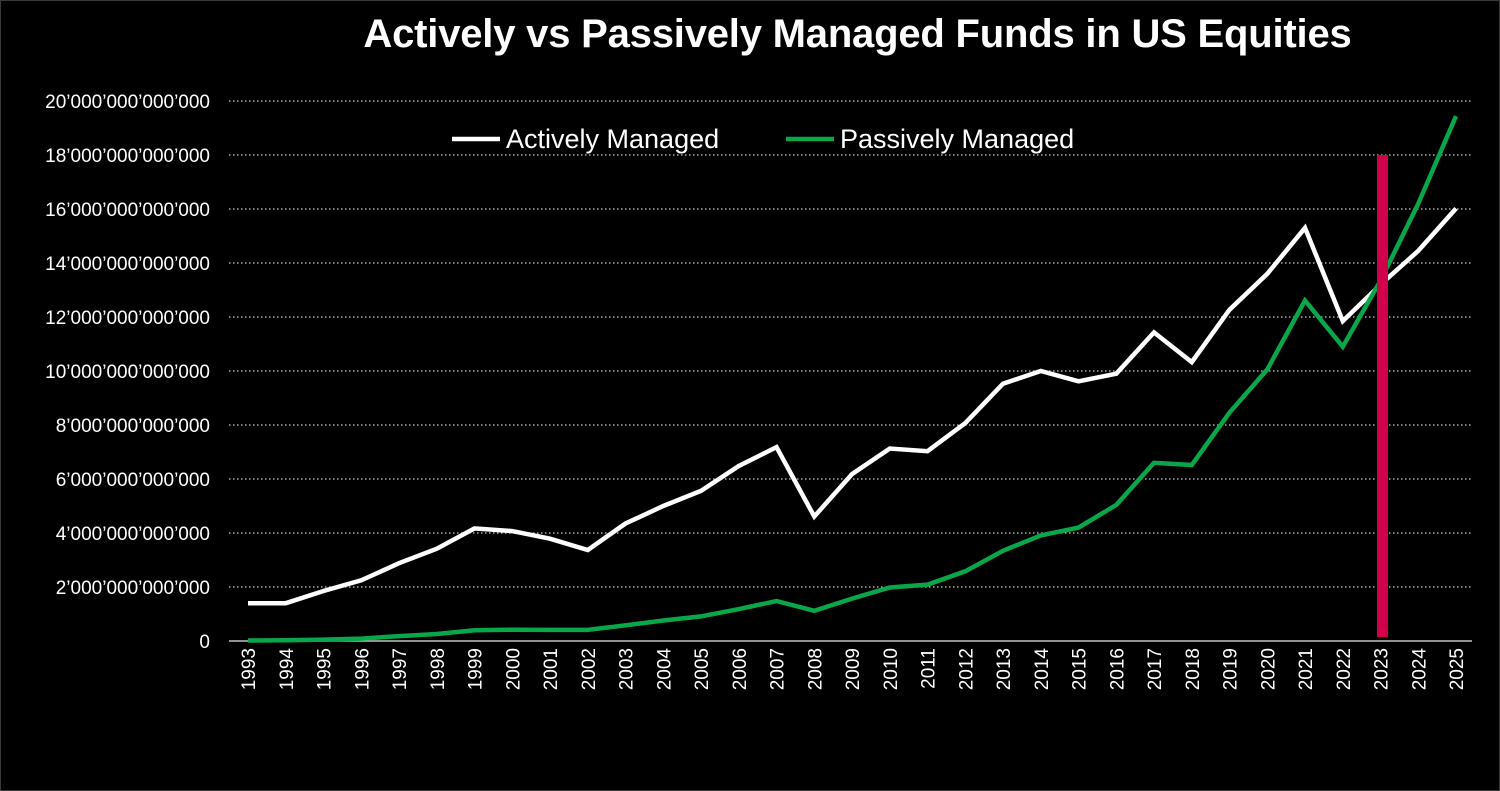 Image resolution: width=1500 pixels, height=791 pixels. Describe the element at coordinates (204, 642) in the screenshot. I see `y-tick-label: 0` at that location.